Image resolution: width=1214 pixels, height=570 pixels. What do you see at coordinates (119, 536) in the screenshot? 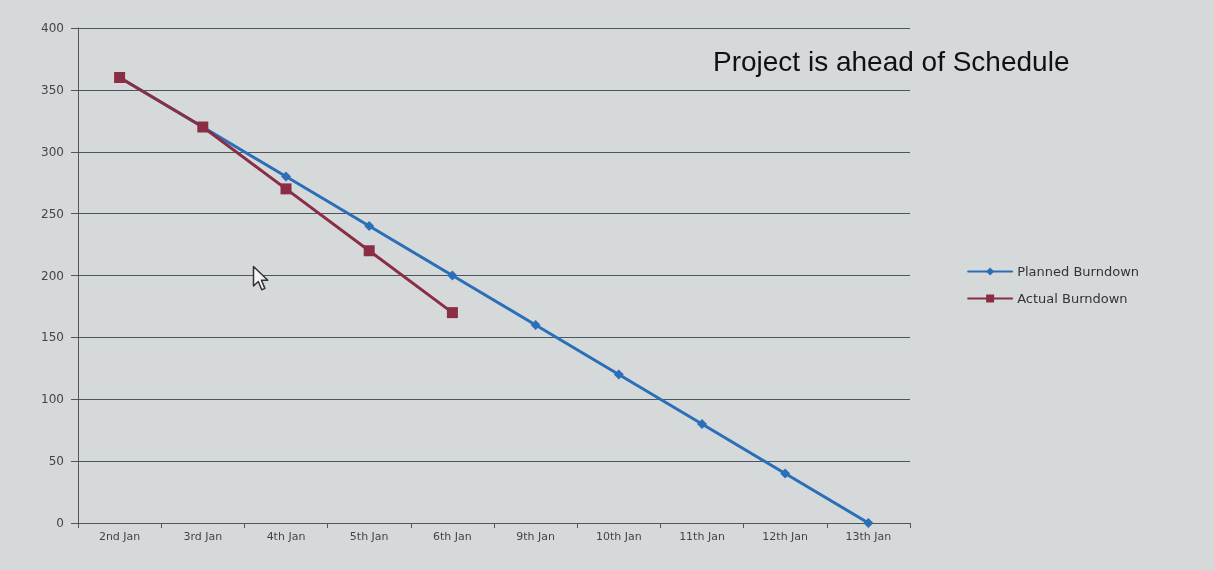
I see `x-tick-label: 2nd Jan` at bounding box center [119, 536].